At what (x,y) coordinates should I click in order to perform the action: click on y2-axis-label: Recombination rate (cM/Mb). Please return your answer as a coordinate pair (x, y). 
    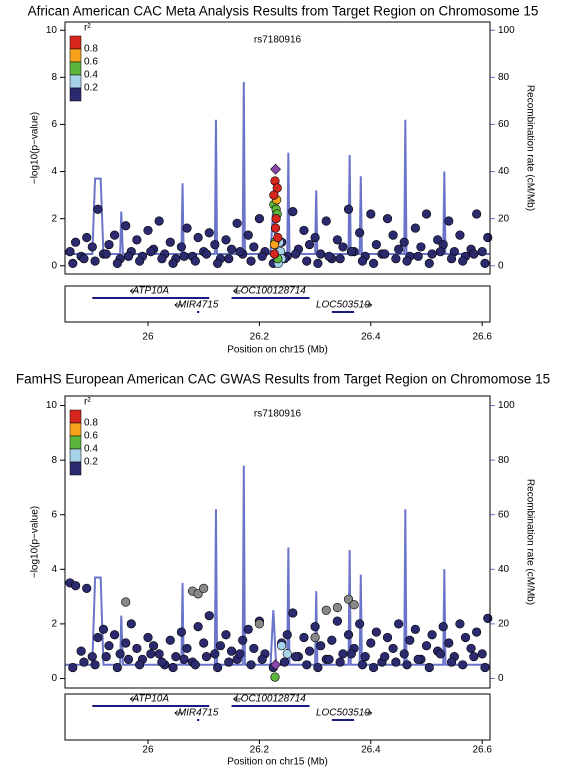
    Looking at the image, I should click on (529, 542).